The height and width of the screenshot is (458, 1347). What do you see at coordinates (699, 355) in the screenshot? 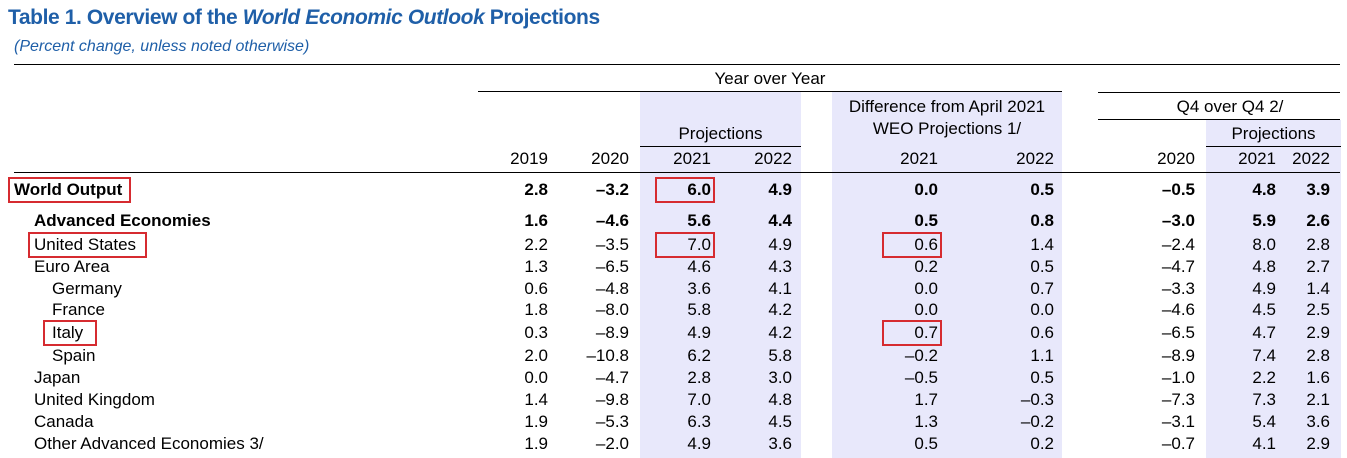
I see `table-cell: 6.2` at bounding box center [699, 355].